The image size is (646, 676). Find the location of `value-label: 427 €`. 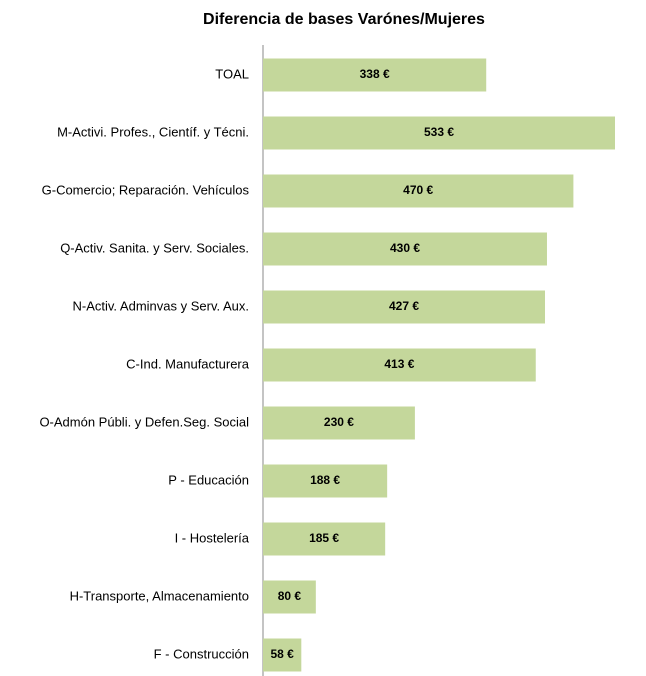

value-label: 427 € is located at coordinates (404, 306).